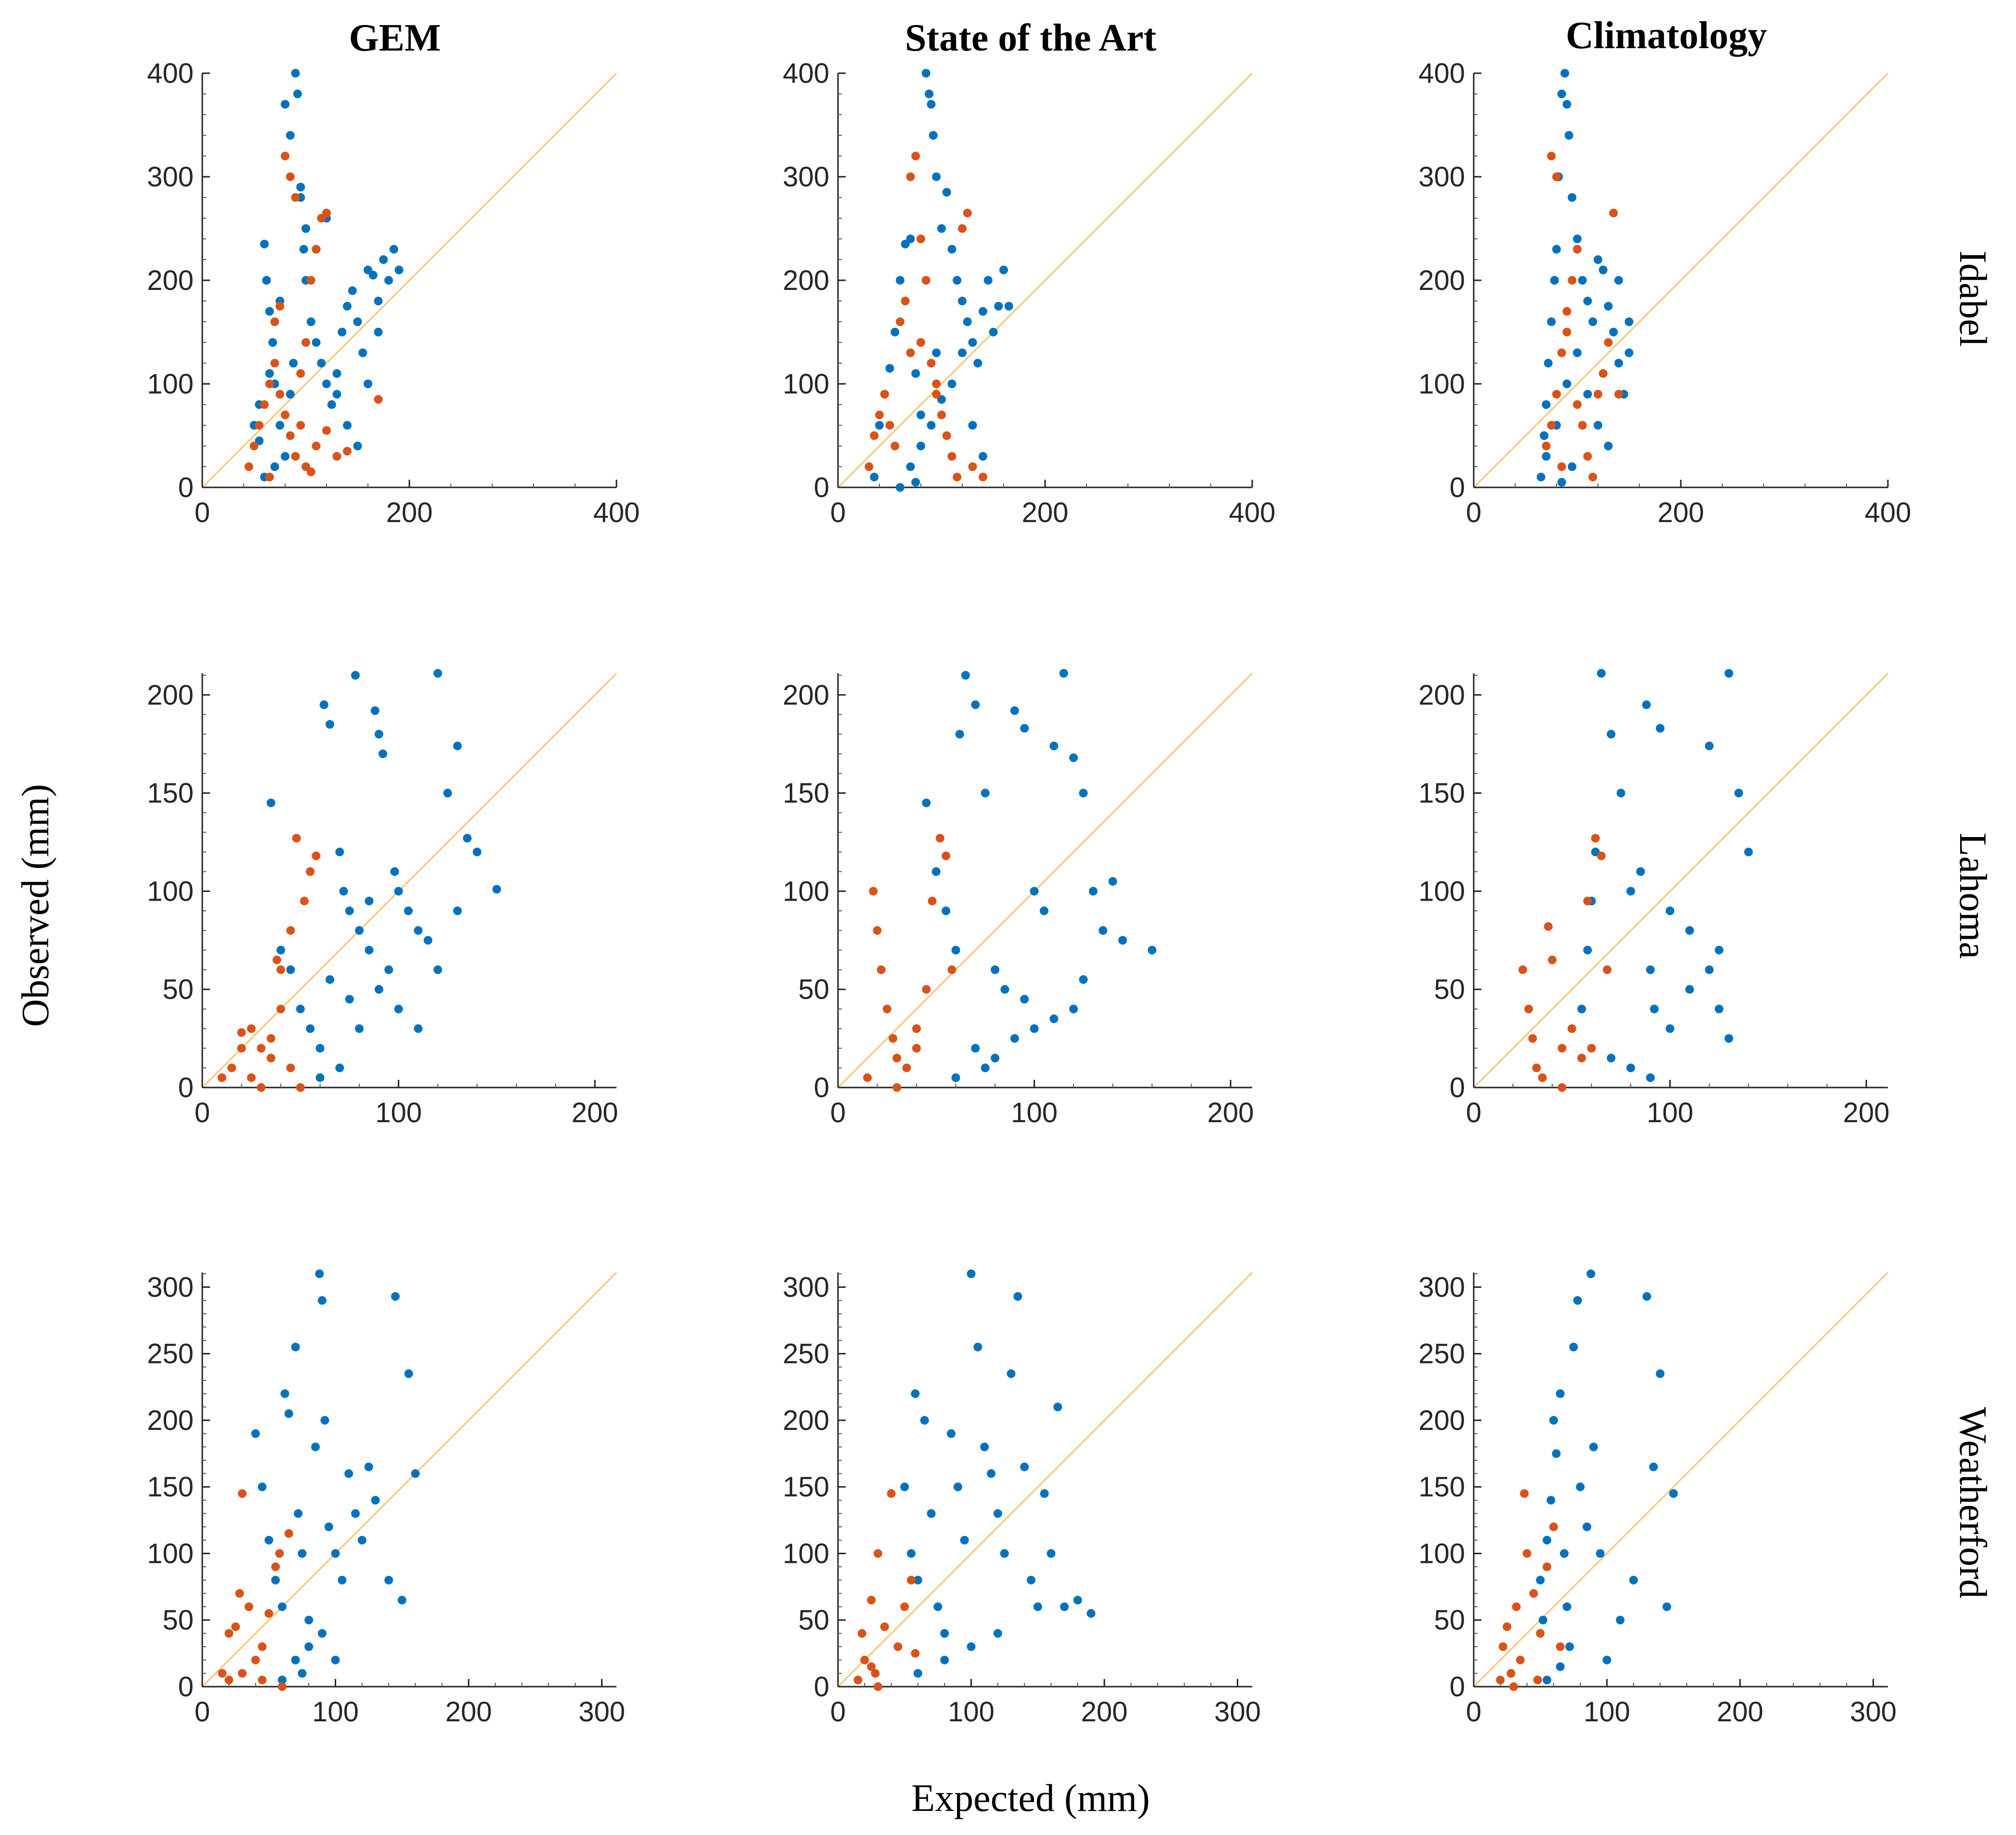  I want to click on column-title-state-of-the-art: State of the Art, so click(1030, 38).